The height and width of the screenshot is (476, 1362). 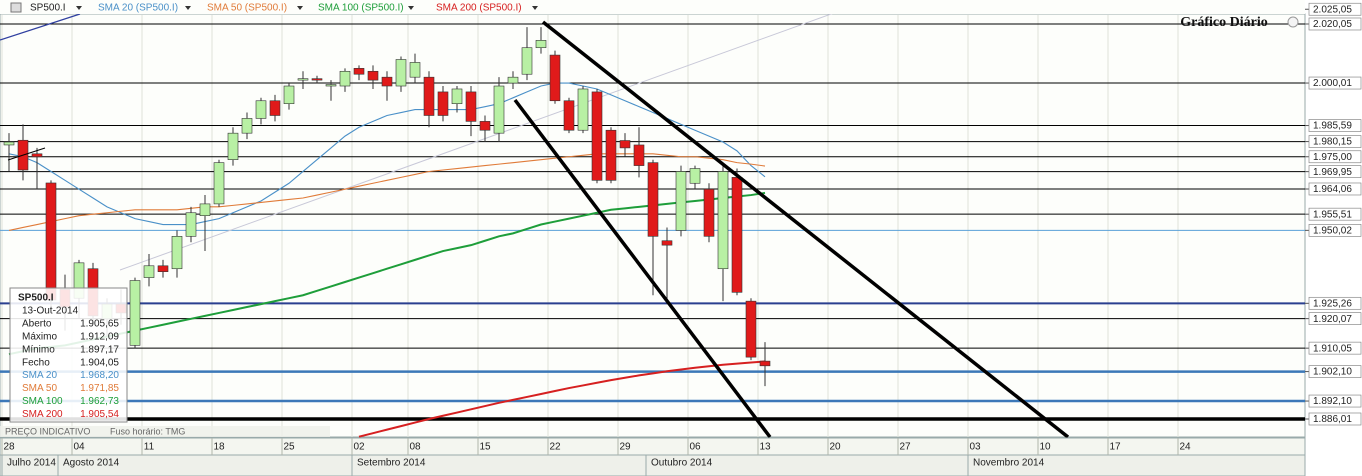 What do you see at coordinates (625, 447) in the screenshot?
I see `x-tick-label: 29` at bounding box center [625, 447].